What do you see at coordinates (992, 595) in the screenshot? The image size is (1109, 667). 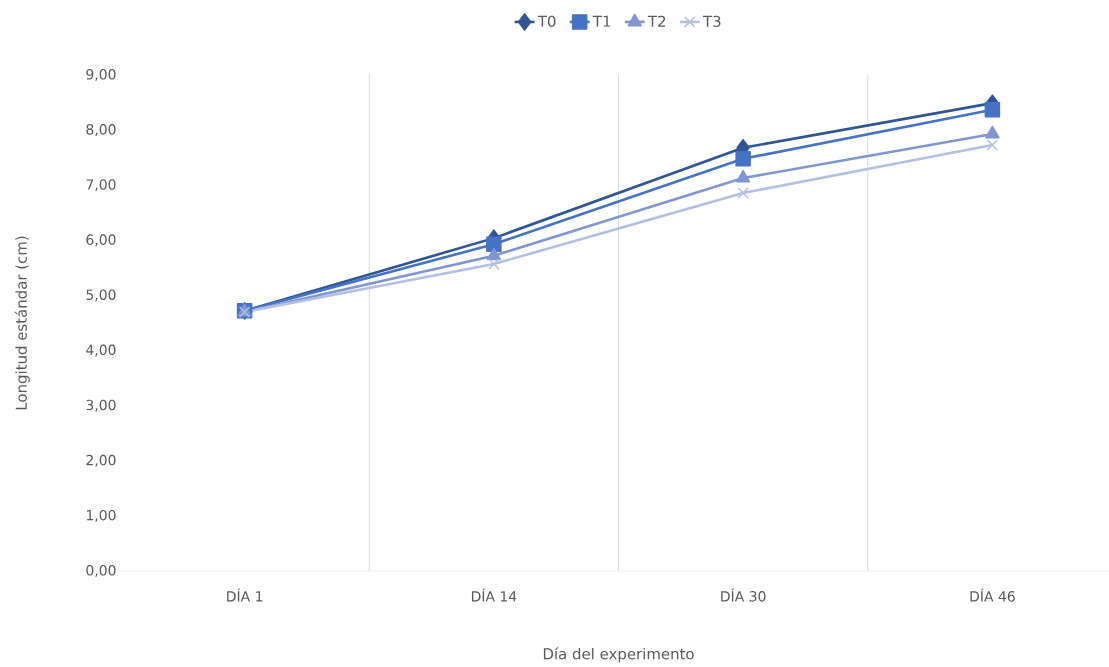 I see `x-tick-label: DÍA 46` at bounding box center [992, 595].